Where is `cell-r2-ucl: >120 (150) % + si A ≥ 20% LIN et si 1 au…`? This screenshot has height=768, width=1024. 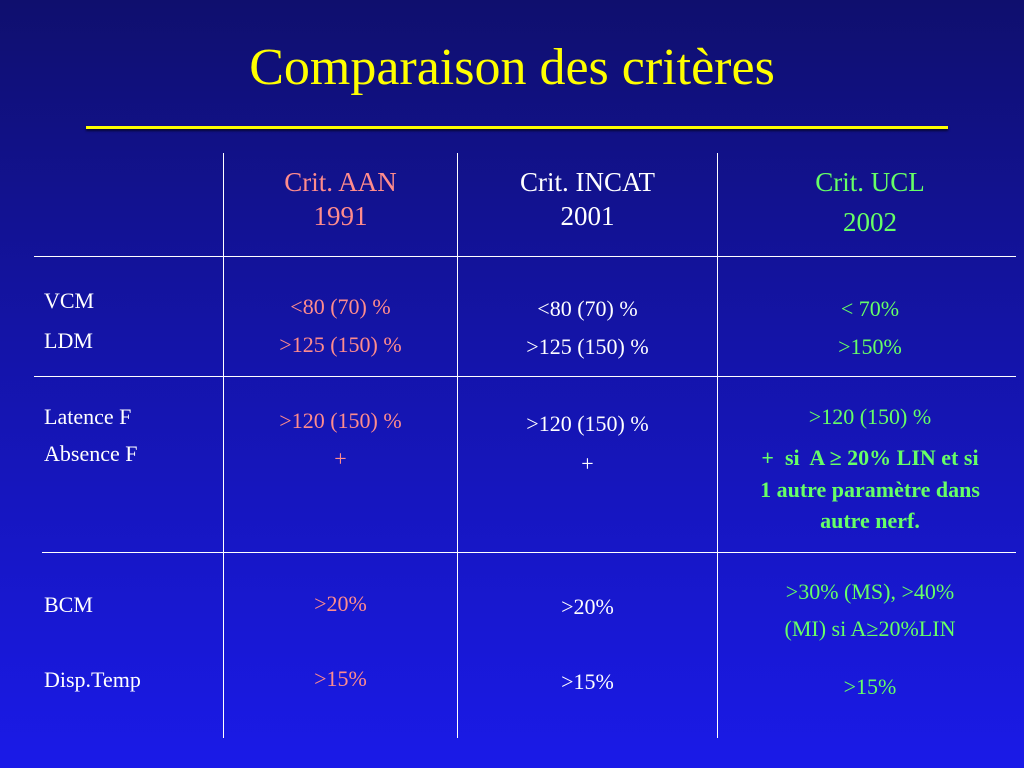
cell-r2-ucl: >120 (150) % + si A ≥ 20% LIN et si 1 au… is located at coordinates (870, 470).